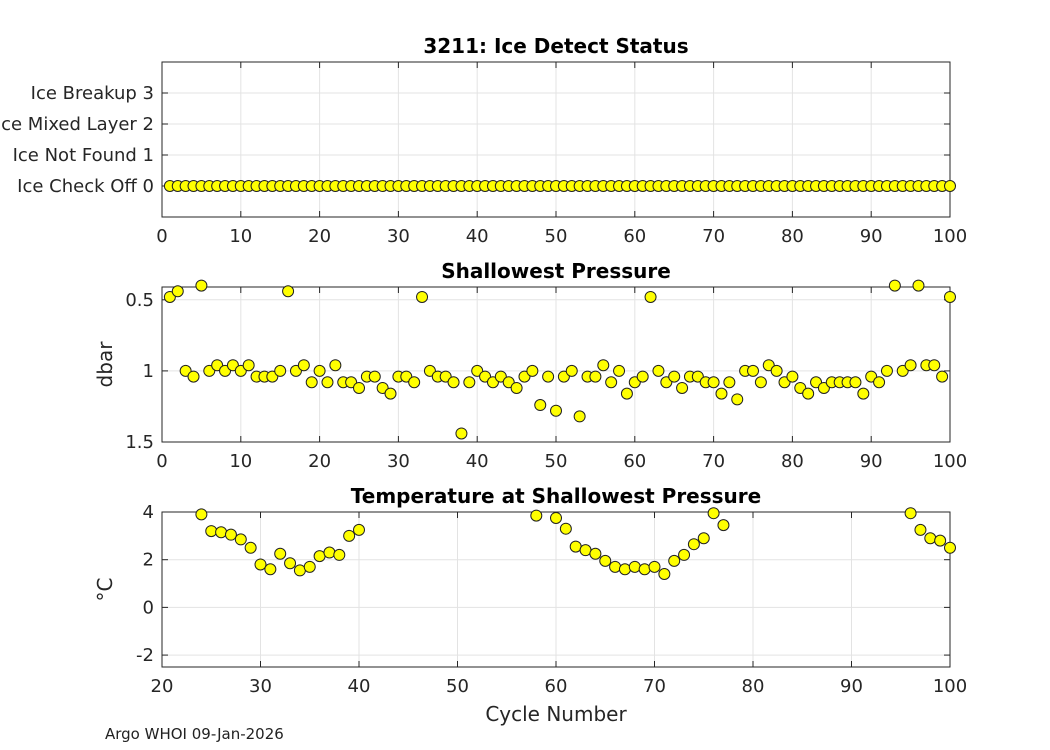  I want to click on y-axis-label: °C, so click(105, 590).